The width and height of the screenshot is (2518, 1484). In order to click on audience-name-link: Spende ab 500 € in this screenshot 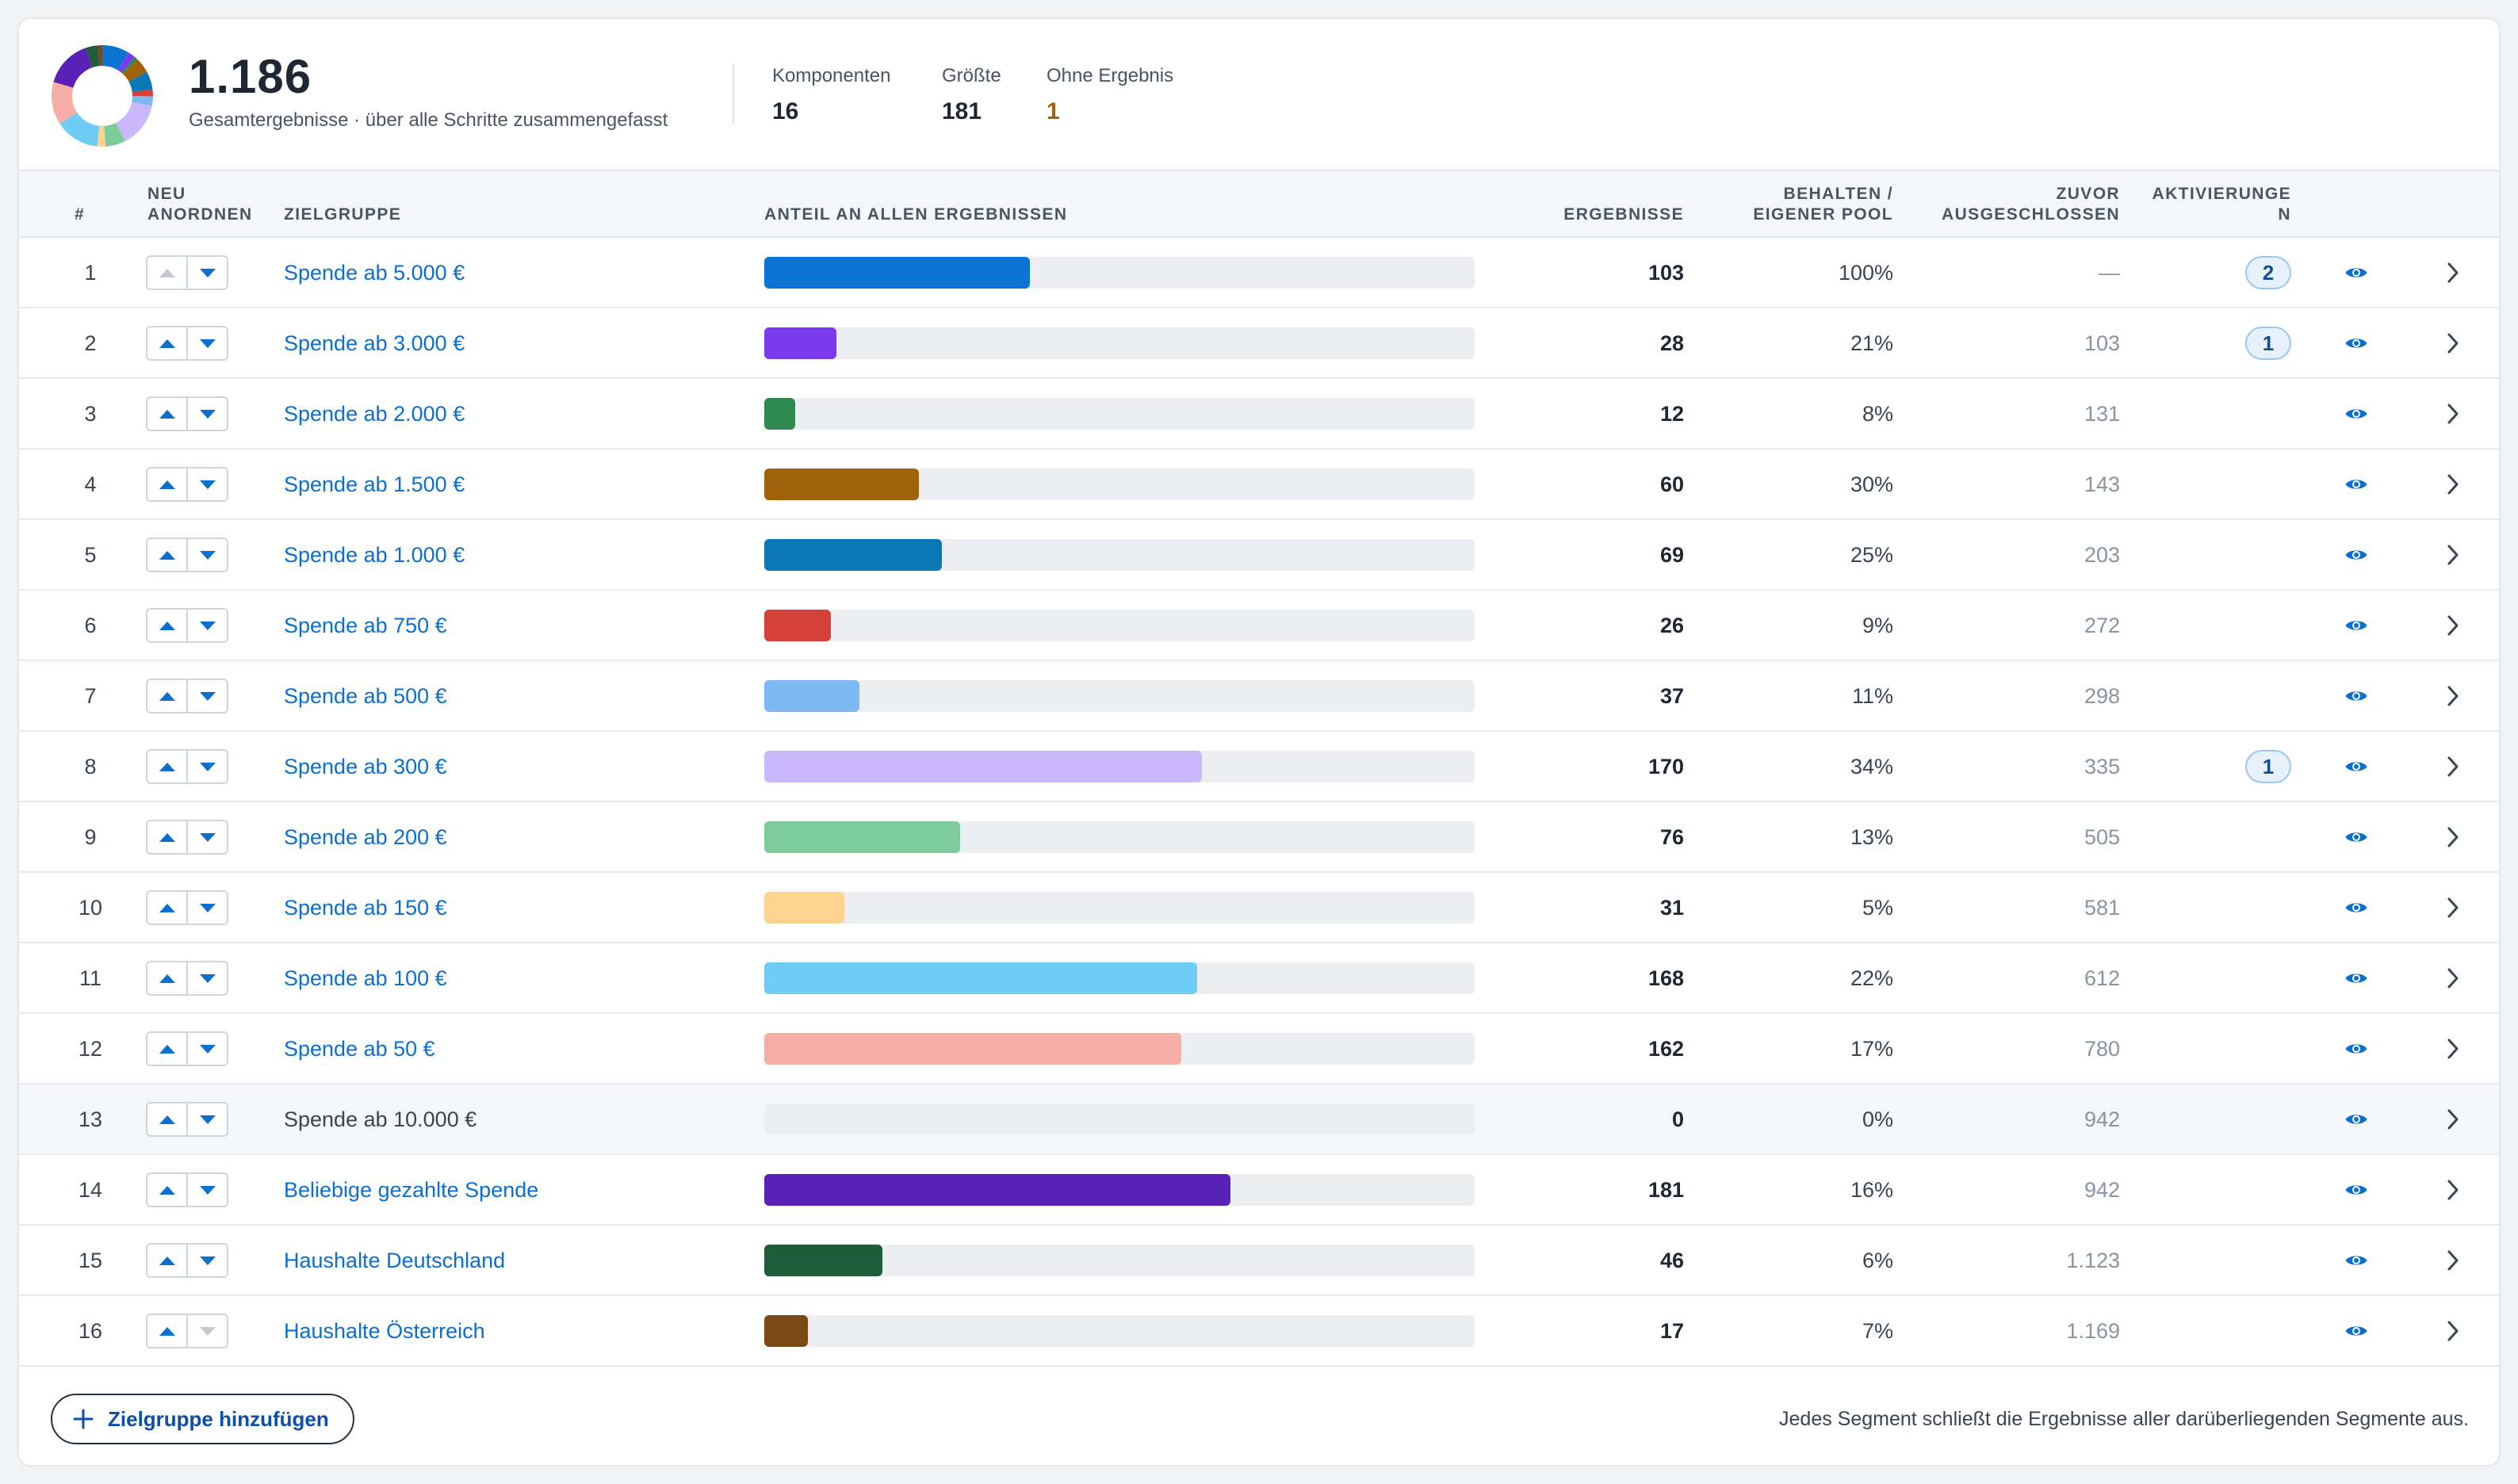, I will do `click(365, 695)`.